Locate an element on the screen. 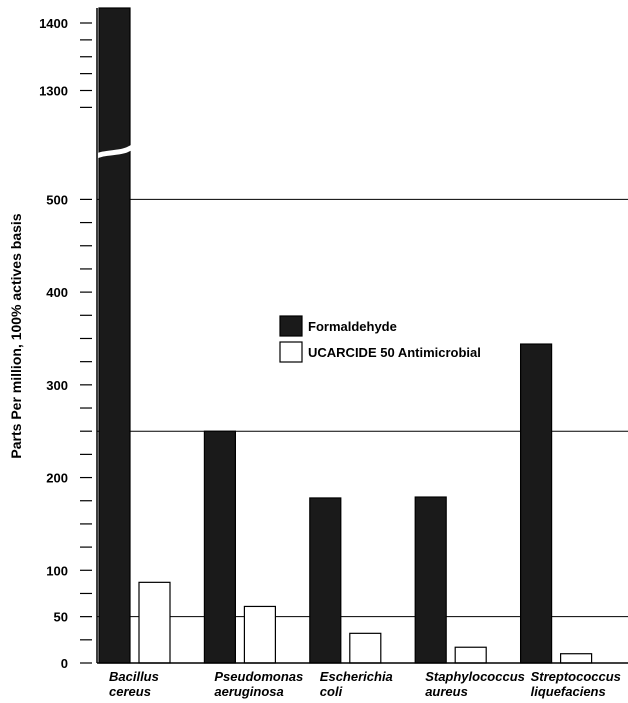 This screenshot has width=628, height=703. y-axis-ticks: 0 50 100 200 300 400 500 1300 1400 is located at coordinates (65, 343).